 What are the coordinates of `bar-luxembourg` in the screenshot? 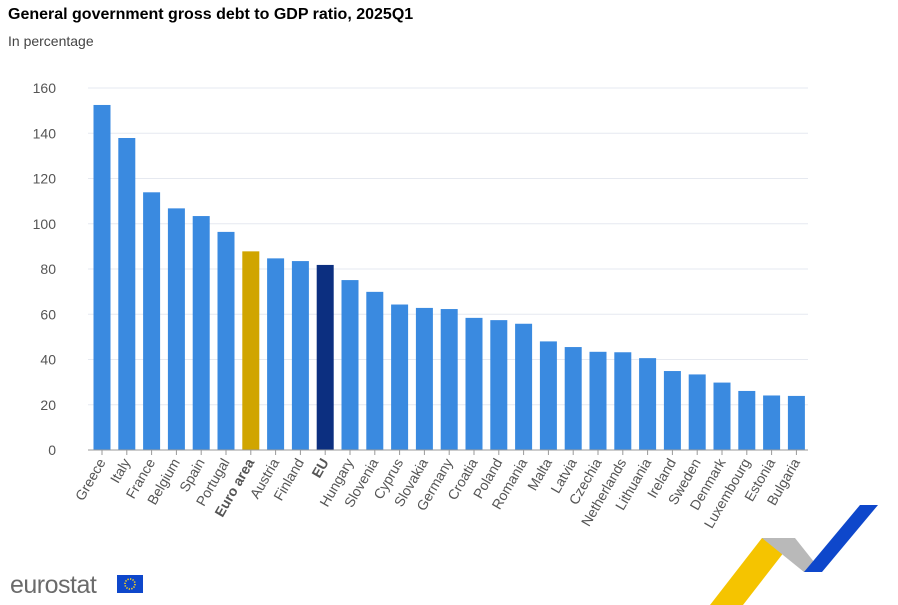 It's located at (747, 420).